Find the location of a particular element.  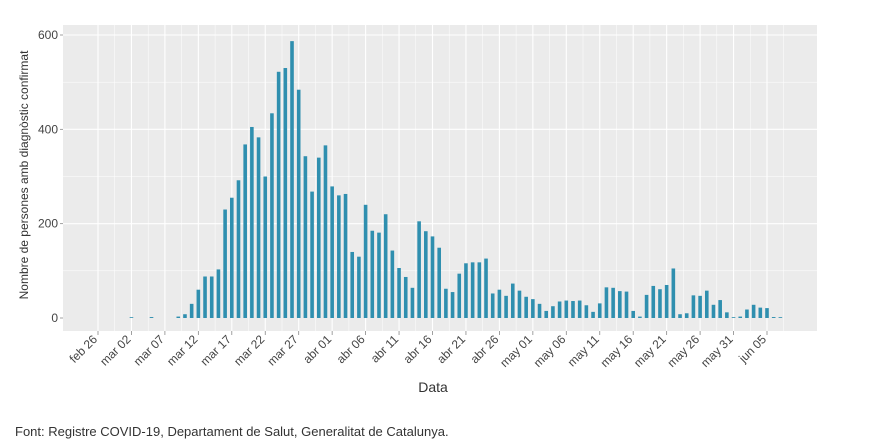

y-axis-ticks: 0 200 400 600 is located at coordinates (50, 176).